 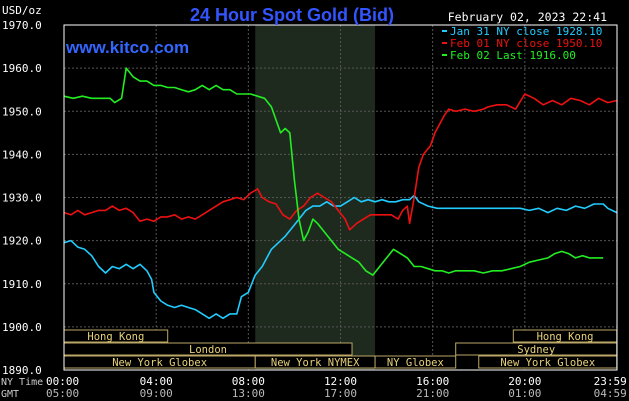 What do you see at coordinates (513, 55) in the screenshot?
I see `legend-entry: Feb 02 Last 1916.00` at bounding box center [513, 55].